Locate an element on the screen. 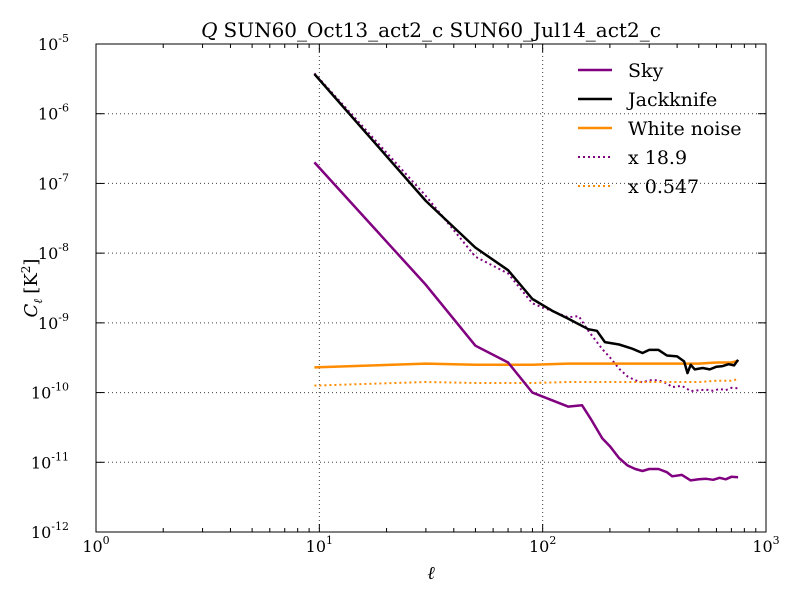 Image resolution: width=800 pixels, height=600 pixels. y-axis-label: Cℓ [K2] is located at coordinates (32, 288).